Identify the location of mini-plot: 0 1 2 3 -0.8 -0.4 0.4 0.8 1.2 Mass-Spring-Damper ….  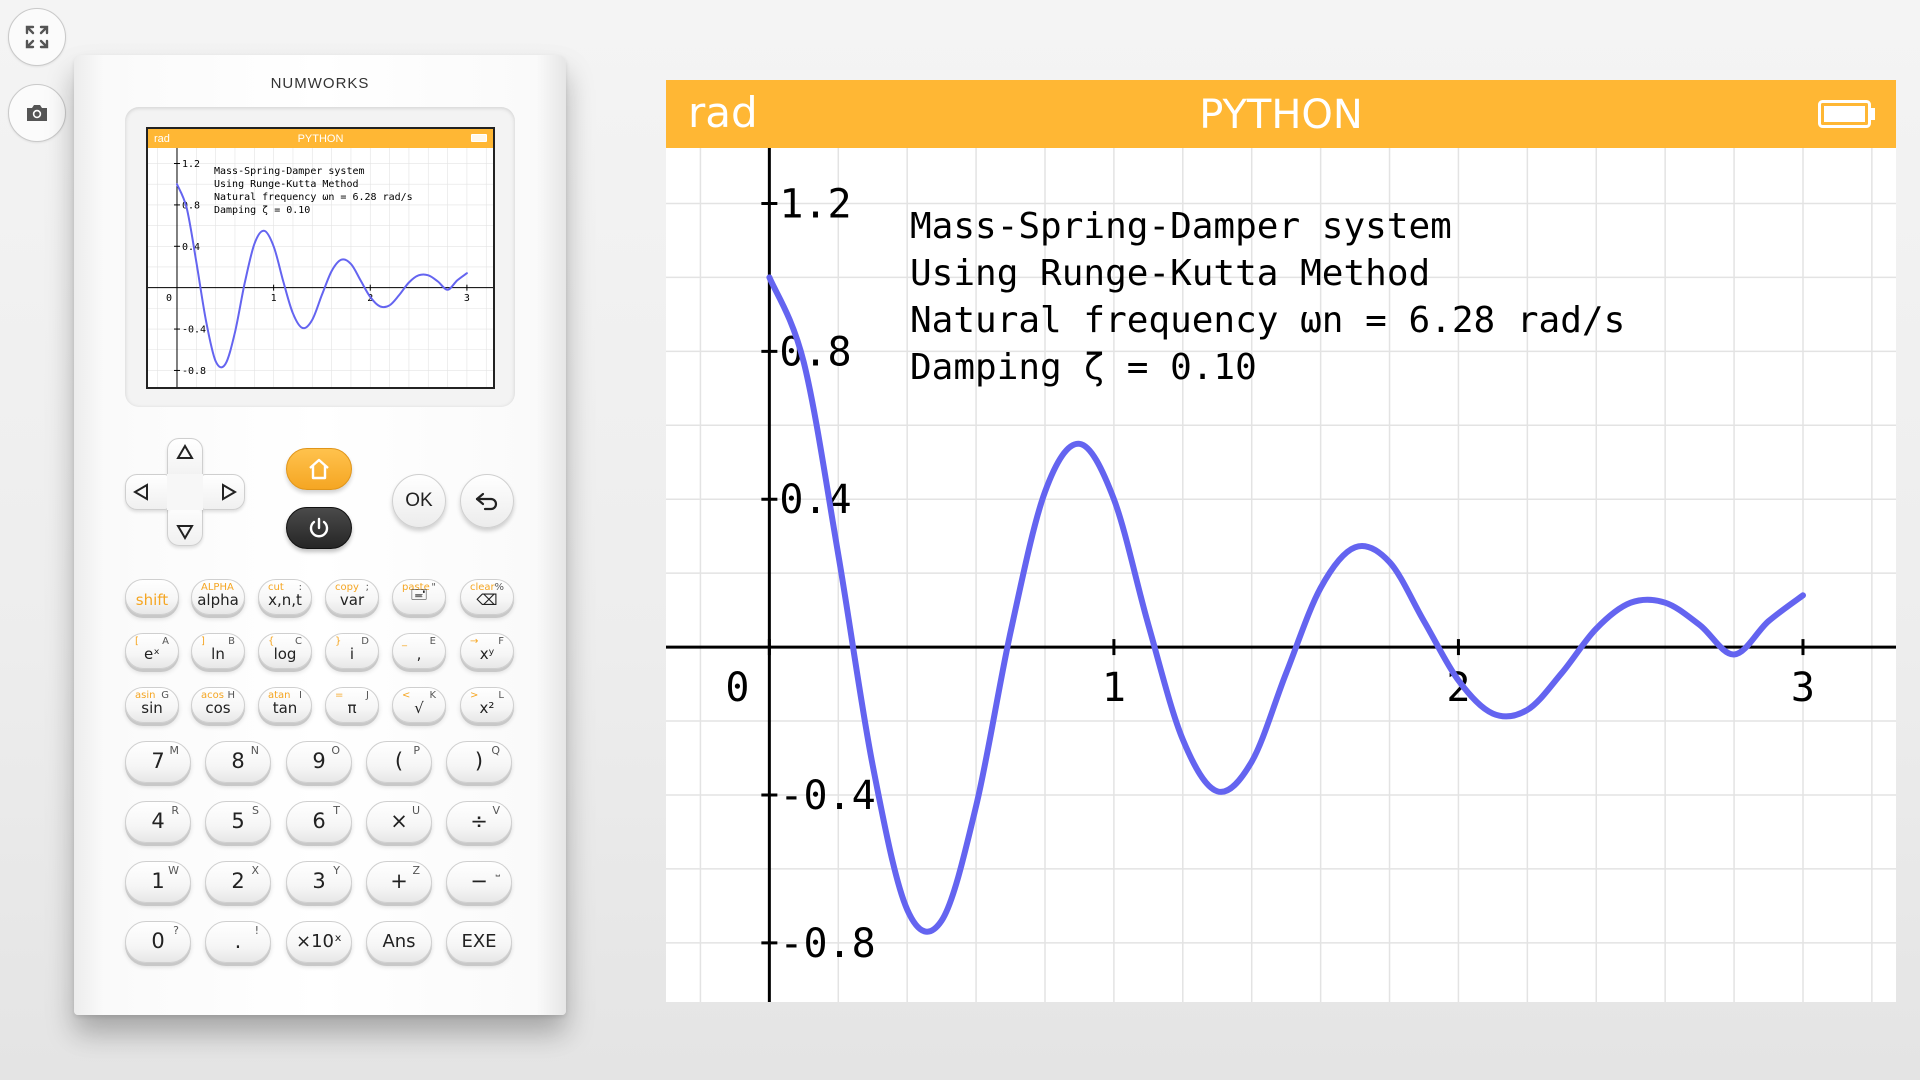
(320, 267).